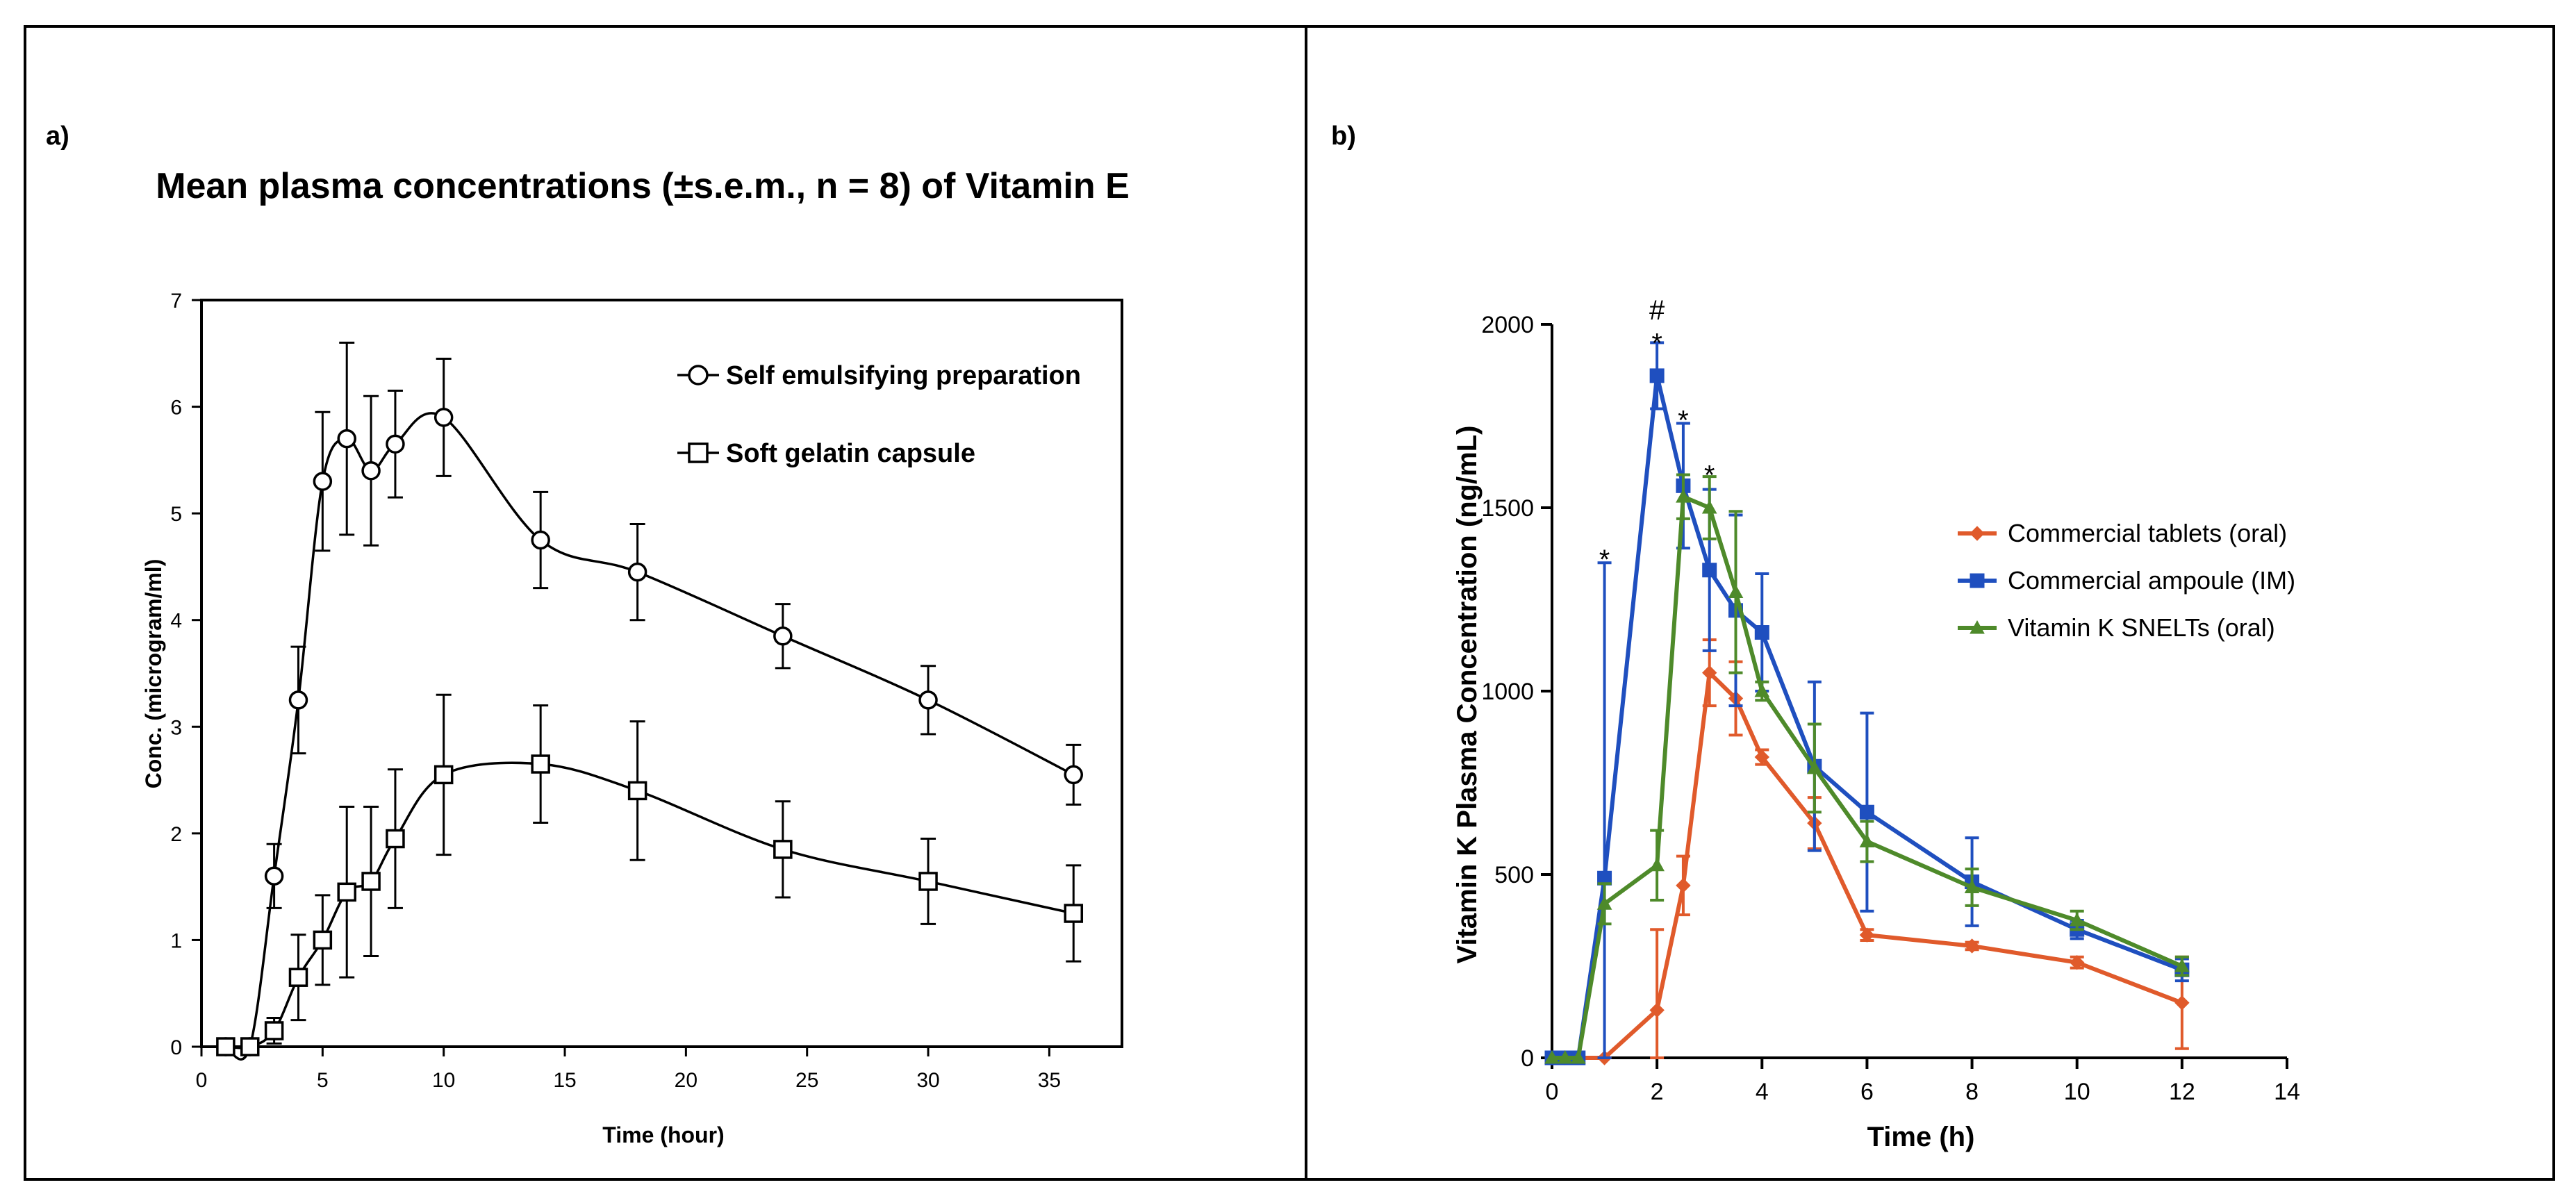 The height and width of the screenshot is (1203, 2576). What do you see at coordinates (1467, 695) in the screenshot?
I see `chart-b-ylabel: Vitamin K Plasma Concentration (ng/mL)` at bounding box center [1467, 695].